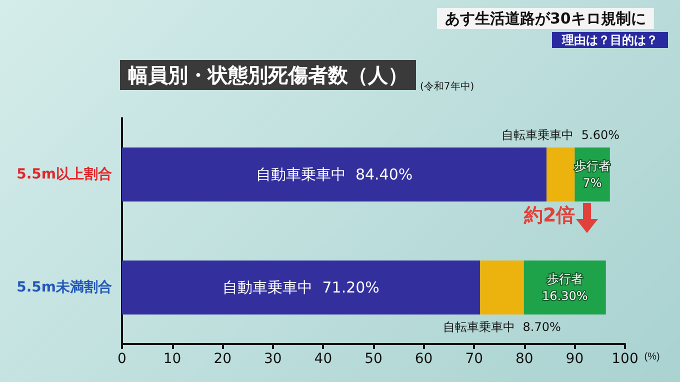 Image resolution: width=680 pixels, height=382 pixels. I want to click on series-label: 歩行者, so click(592, 166).